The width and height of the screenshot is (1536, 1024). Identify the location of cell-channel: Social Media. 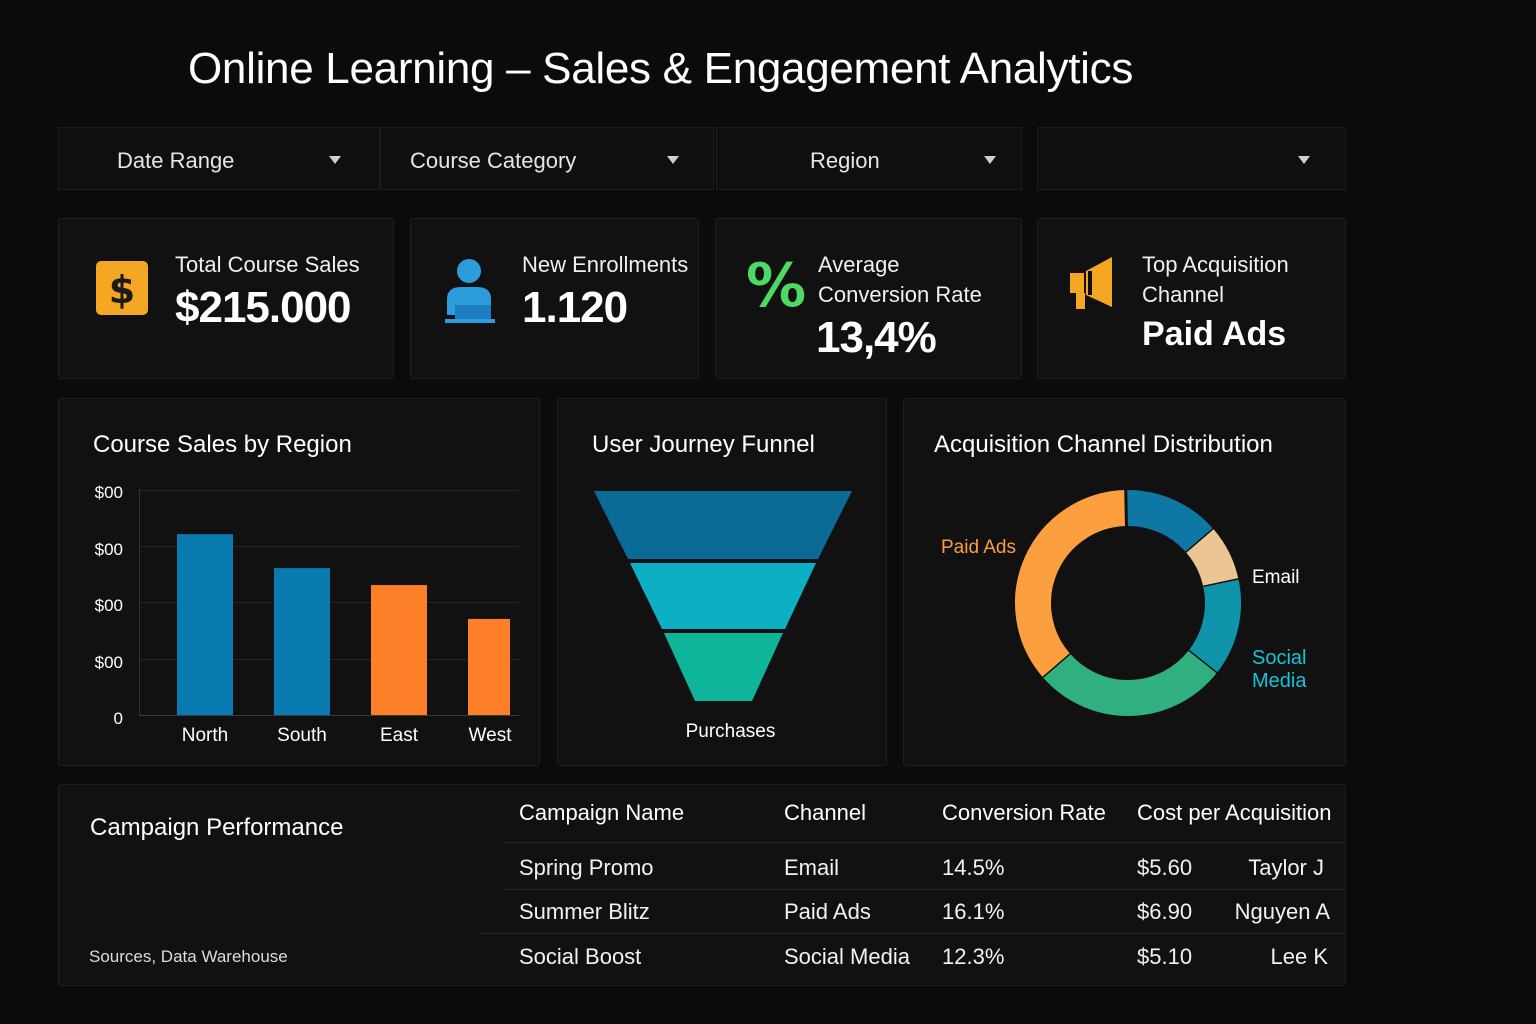
(847, 956).